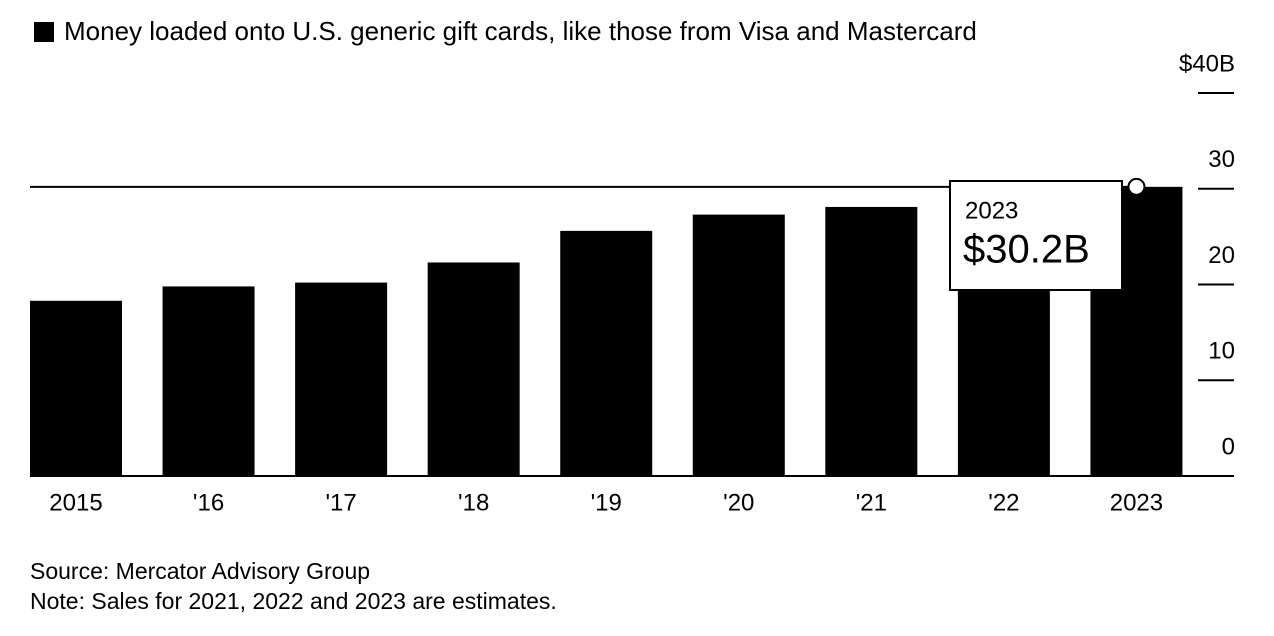 This screenshot has width=1274, height=636. I want to click on source: Source: Mercator Advisory Group, so click(200, 571).